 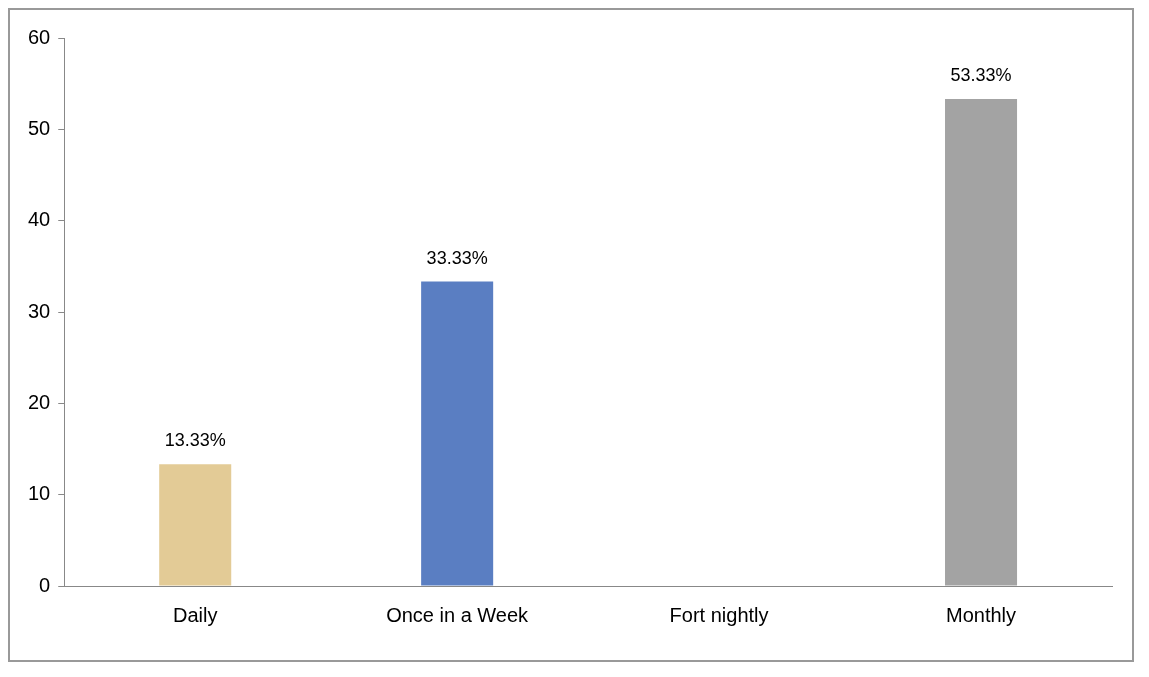 I want to click on x-tick-label: Daily, so click(x=195, y=614).